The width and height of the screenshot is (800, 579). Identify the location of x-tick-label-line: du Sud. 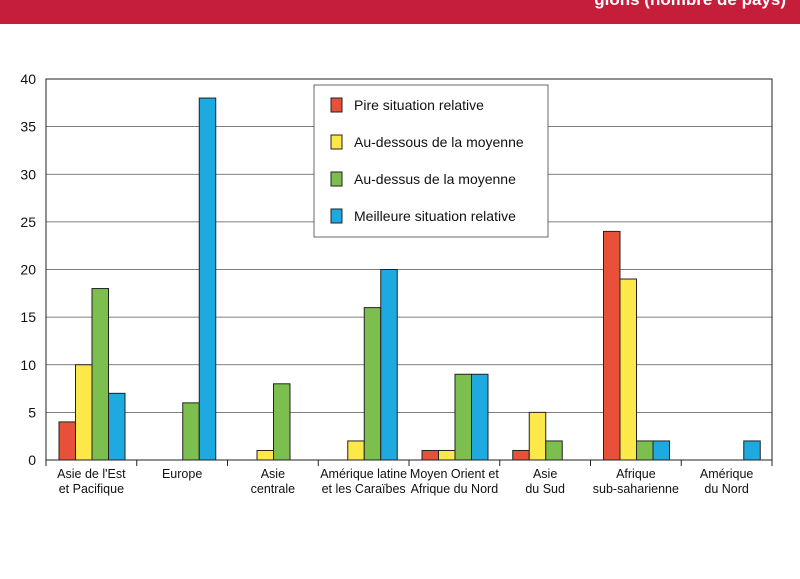
(545, 489).